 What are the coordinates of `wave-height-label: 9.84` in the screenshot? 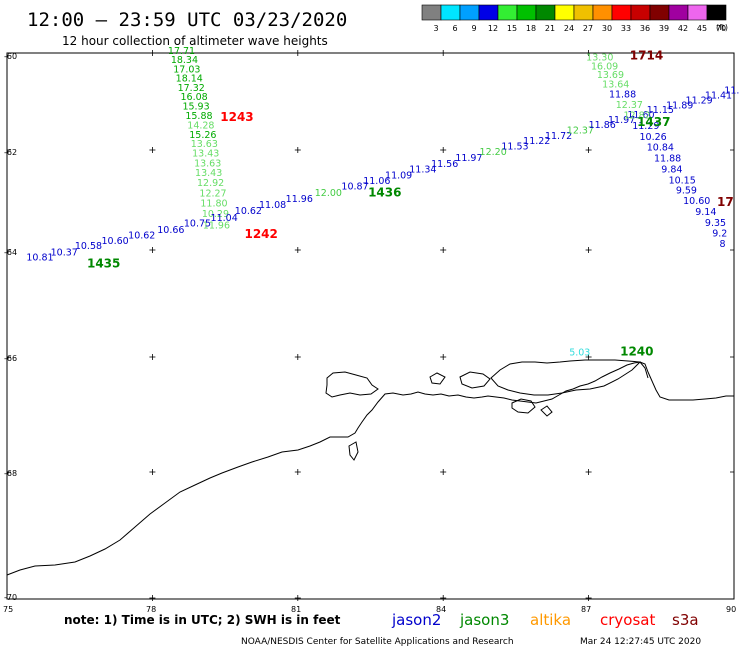 It's located at (671, 170).